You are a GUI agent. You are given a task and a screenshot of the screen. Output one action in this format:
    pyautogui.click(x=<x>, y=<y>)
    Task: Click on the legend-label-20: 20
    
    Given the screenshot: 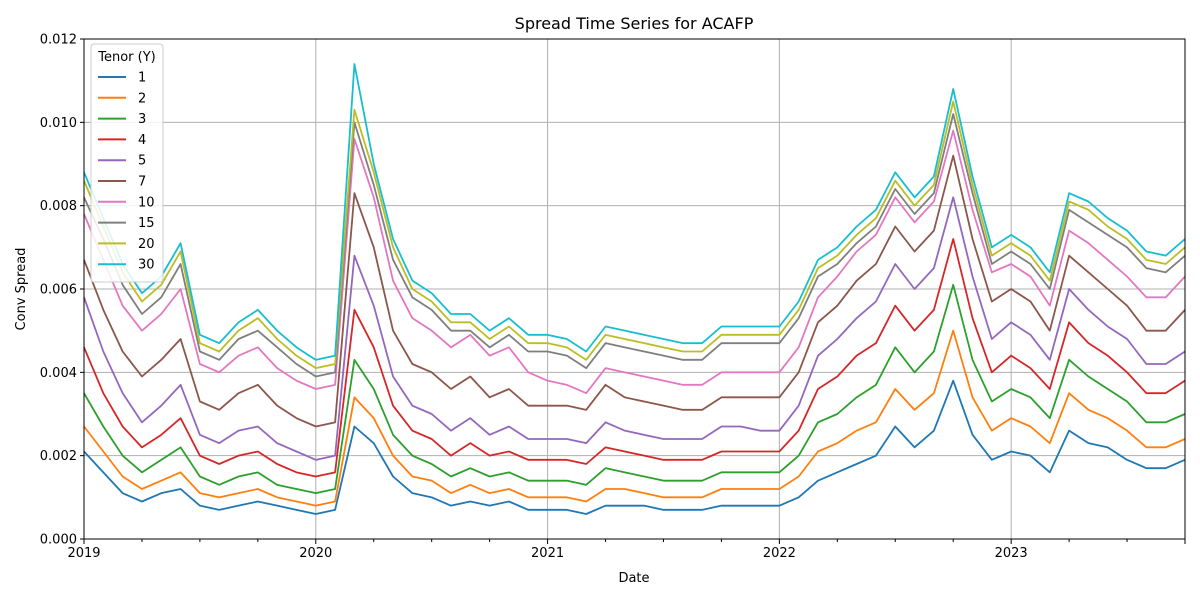 What is the action you would take?
    pyautogui.click(x=146, y=244)
    